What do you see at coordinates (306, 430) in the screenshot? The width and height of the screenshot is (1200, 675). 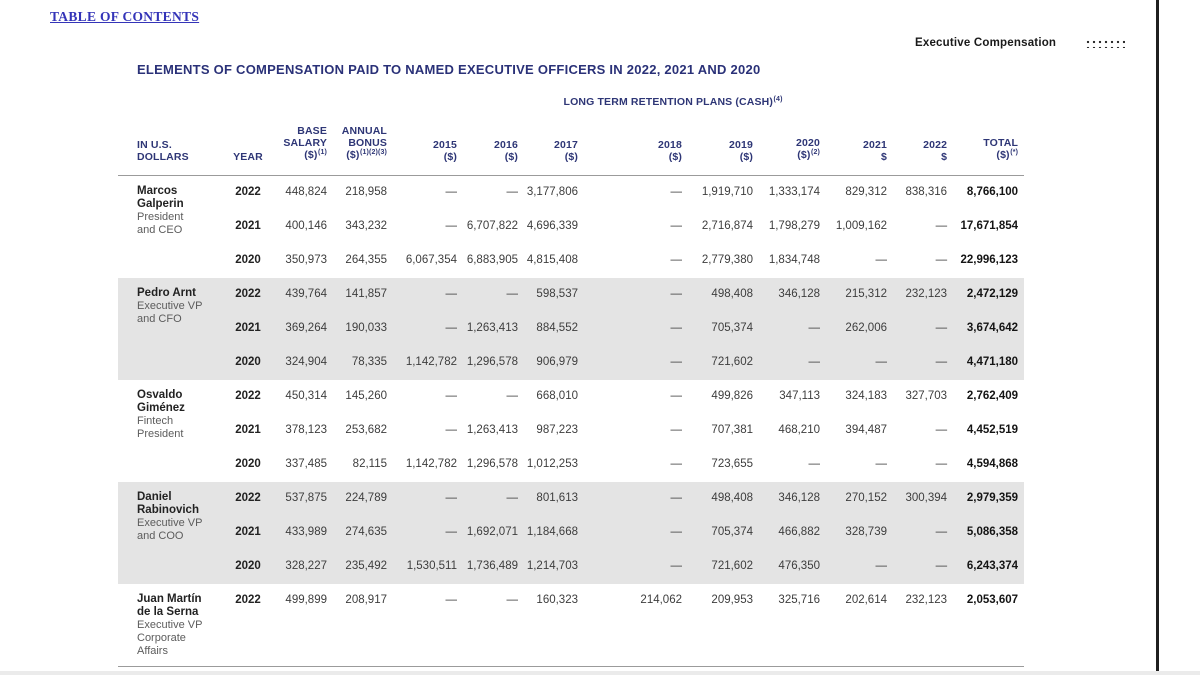 I see `value-cell: 378,123` at bounding box center [306, 430].